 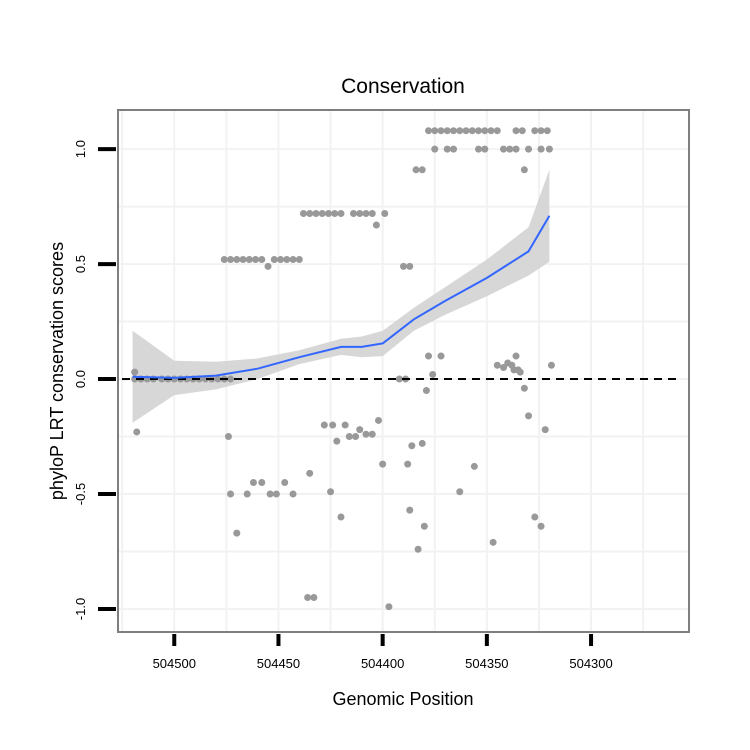 I want to click on x-tick-label: 504350, so click(x=486, y=663).